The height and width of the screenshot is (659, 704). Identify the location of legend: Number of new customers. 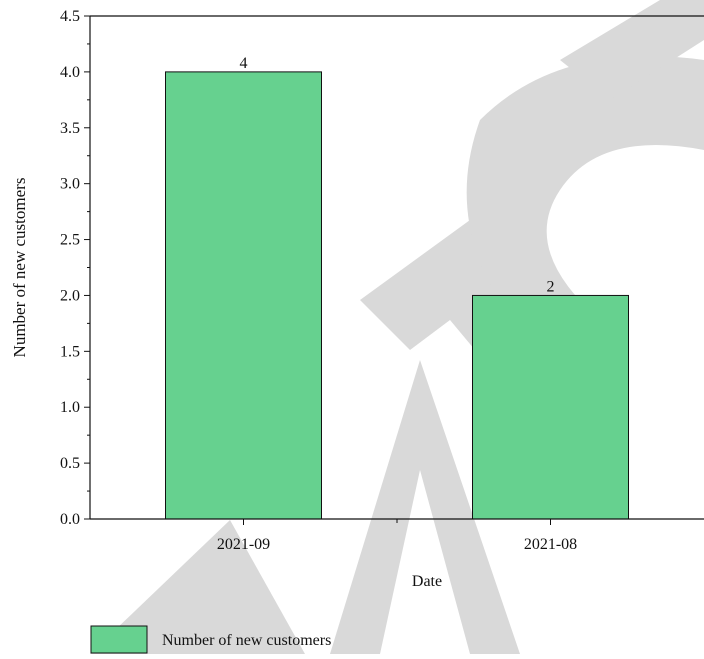
(210, 639).